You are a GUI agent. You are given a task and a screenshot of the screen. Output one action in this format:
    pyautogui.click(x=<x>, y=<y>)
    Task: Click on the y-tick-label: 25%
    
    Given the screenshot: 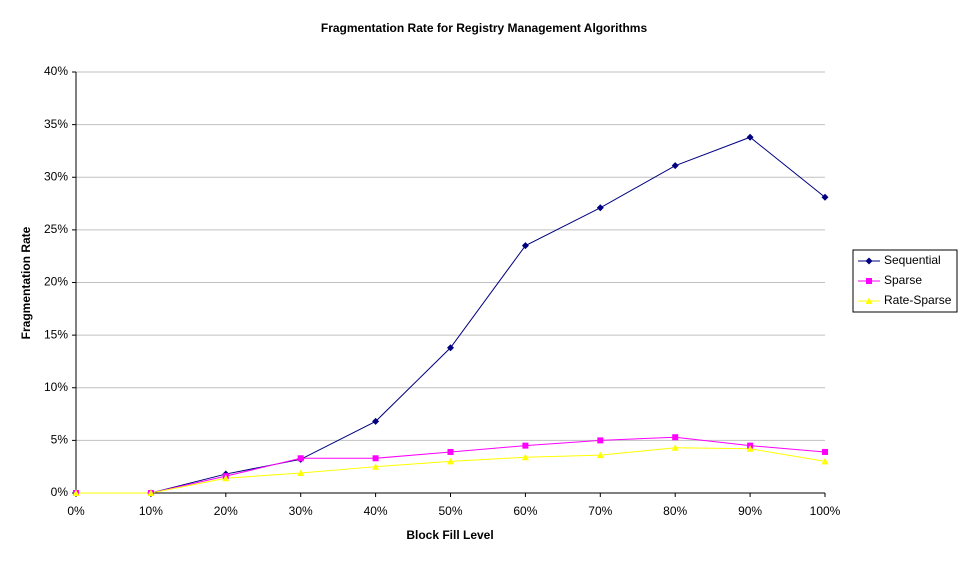 What is the action you would take?
    pyautogui.click(x=56, y=229)
    